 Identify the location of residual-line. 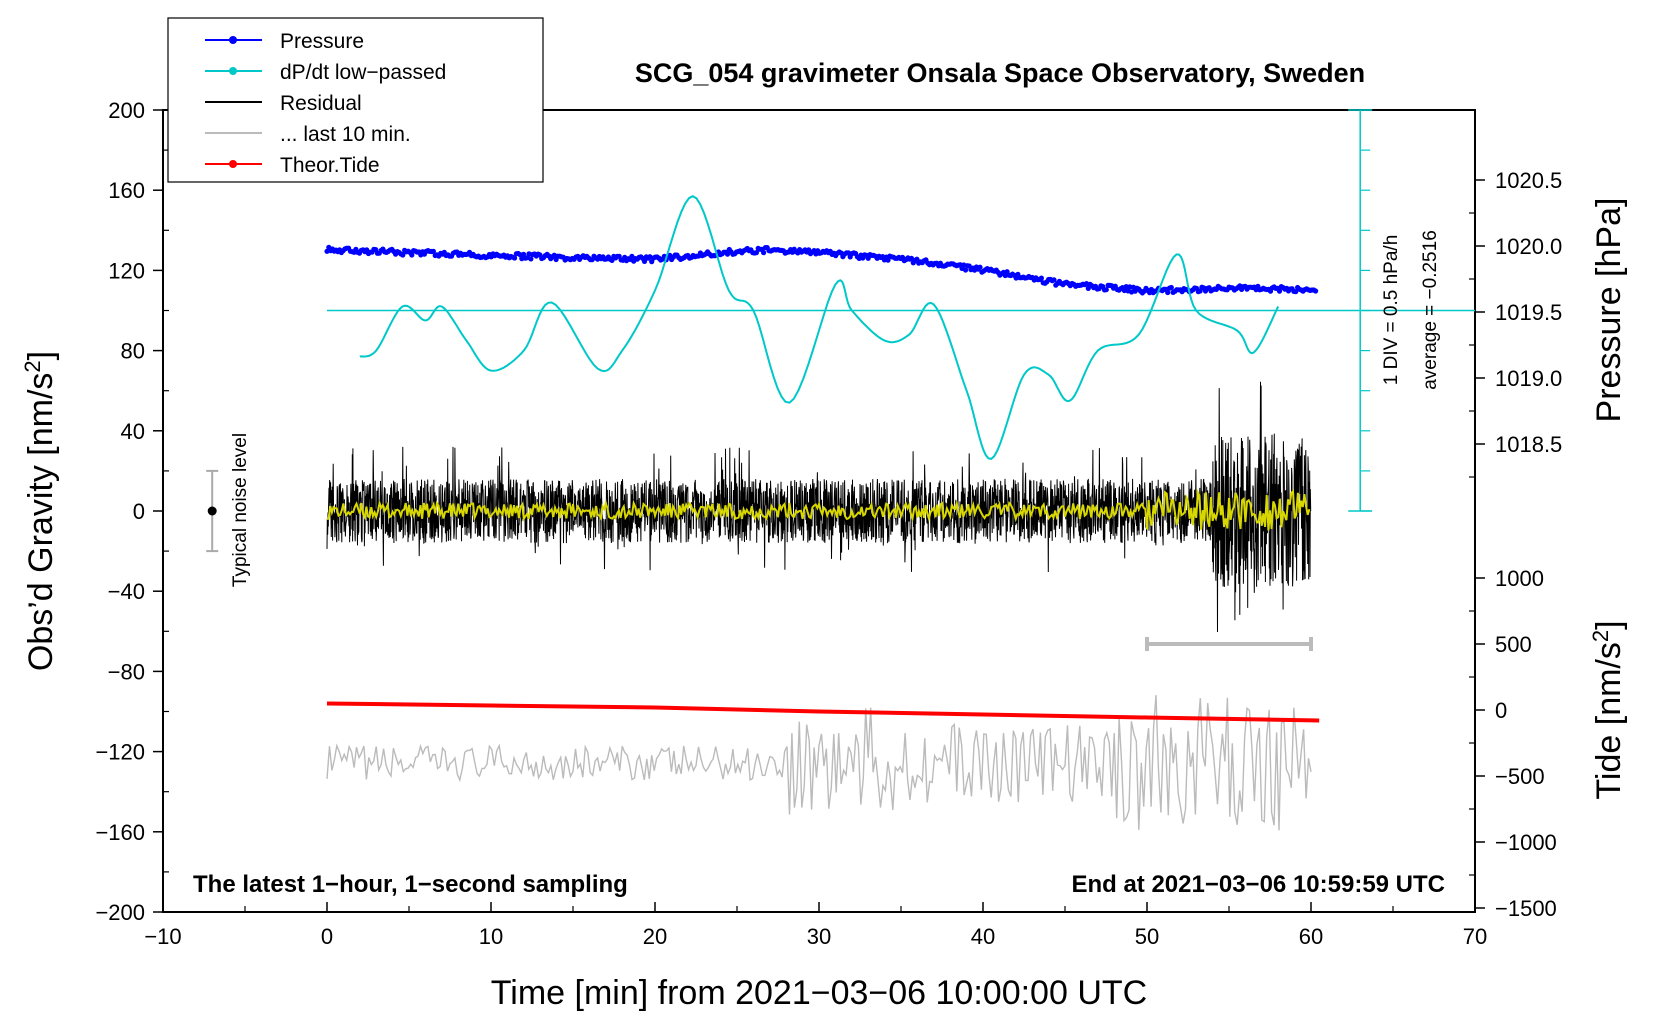
(819, 507).